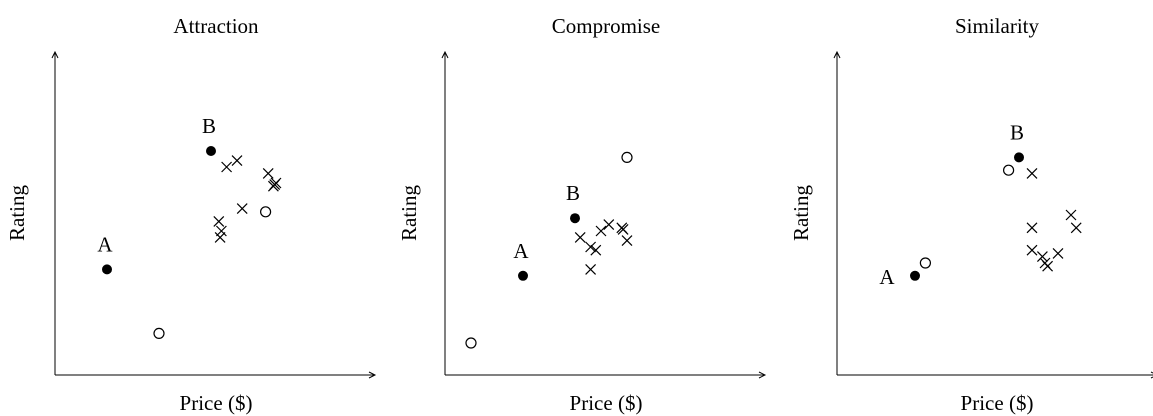  What do you see at coordinates (997, 26) in the screenshot?
I see `chart-title: Similarity` at bounding box center [997, 26].